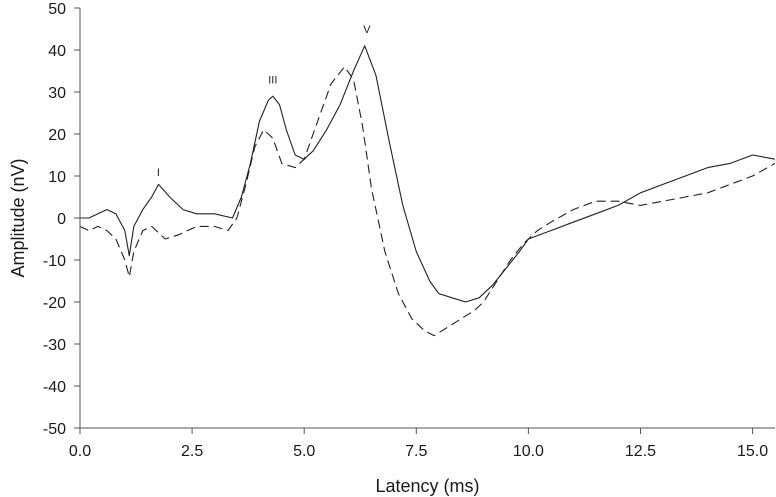 The height and width of the screenshot is (497, 776). What do you see at coordinates (752, 451) in the screenshot?
I see `x-tick-label: 15.0` at bounding box center [752, 451].